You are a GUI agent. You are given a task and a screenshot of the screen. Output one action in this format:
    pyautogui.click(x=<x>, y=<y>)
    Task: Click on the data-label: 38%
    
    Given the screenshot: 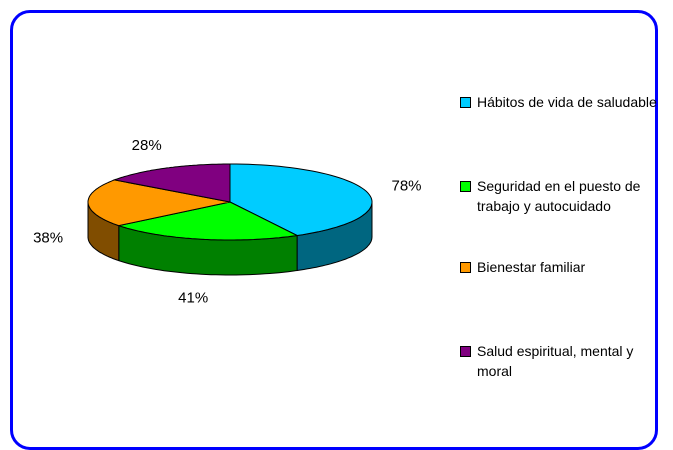 What is the action you would take?
    pyautogui.click(x=48, y=238)
    